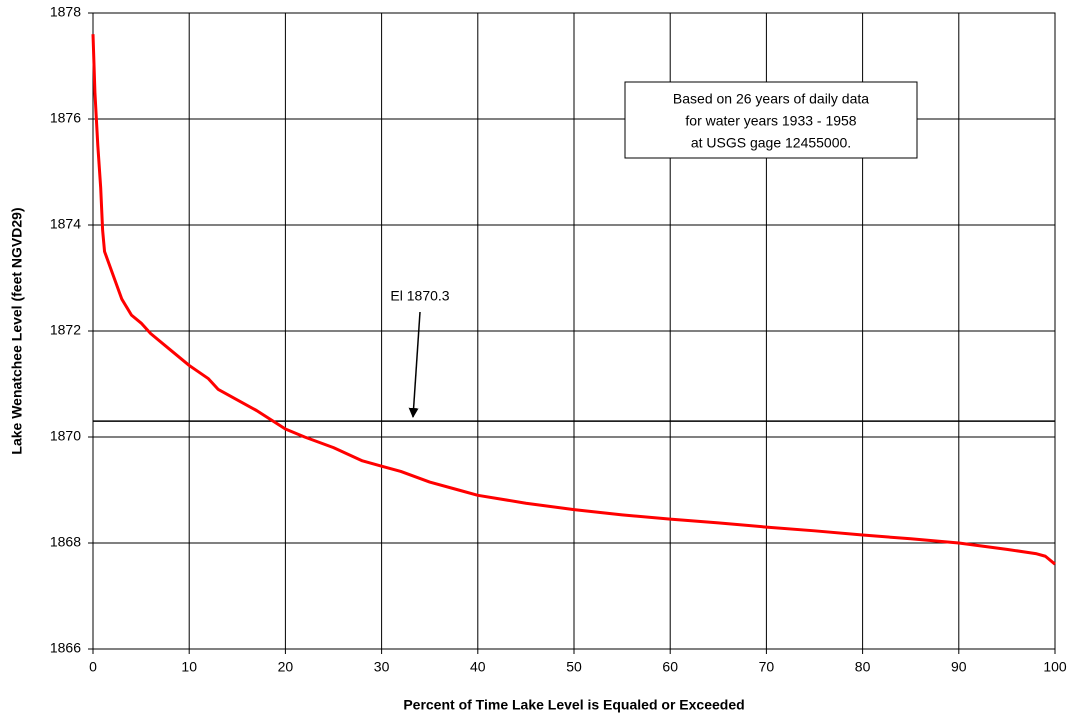 The width and height of the screenshot is (1079, 721). Describe the element at coordinates (771, 143) in the screenshot. I see `note-line: at USGS gage 12455000.` at that location.